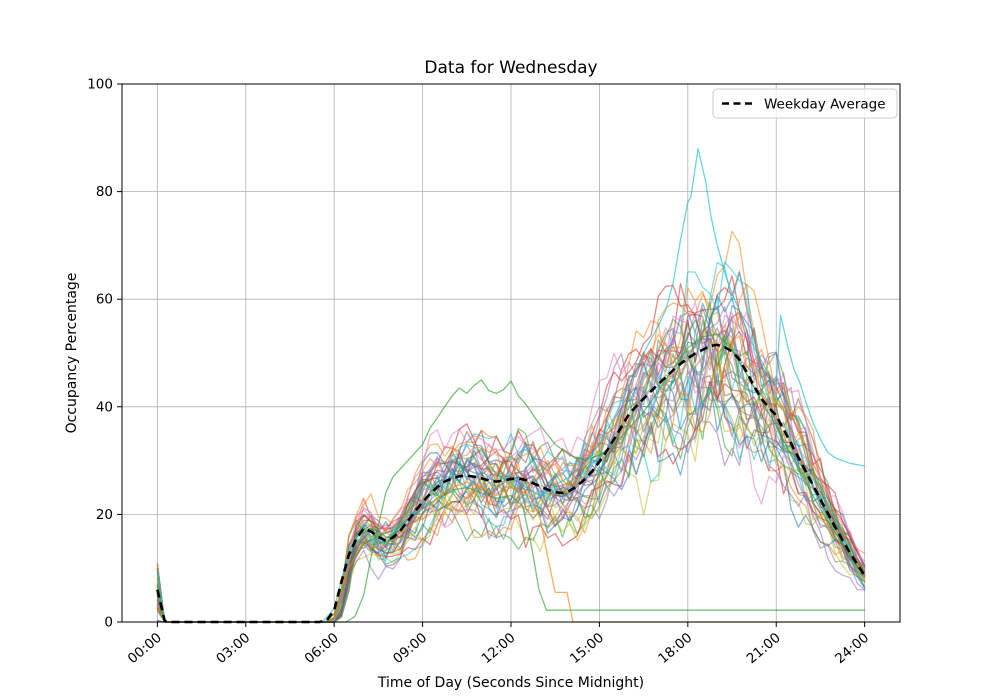  I want to click on chart-title: Data for Wednesday, so click(510, 68).